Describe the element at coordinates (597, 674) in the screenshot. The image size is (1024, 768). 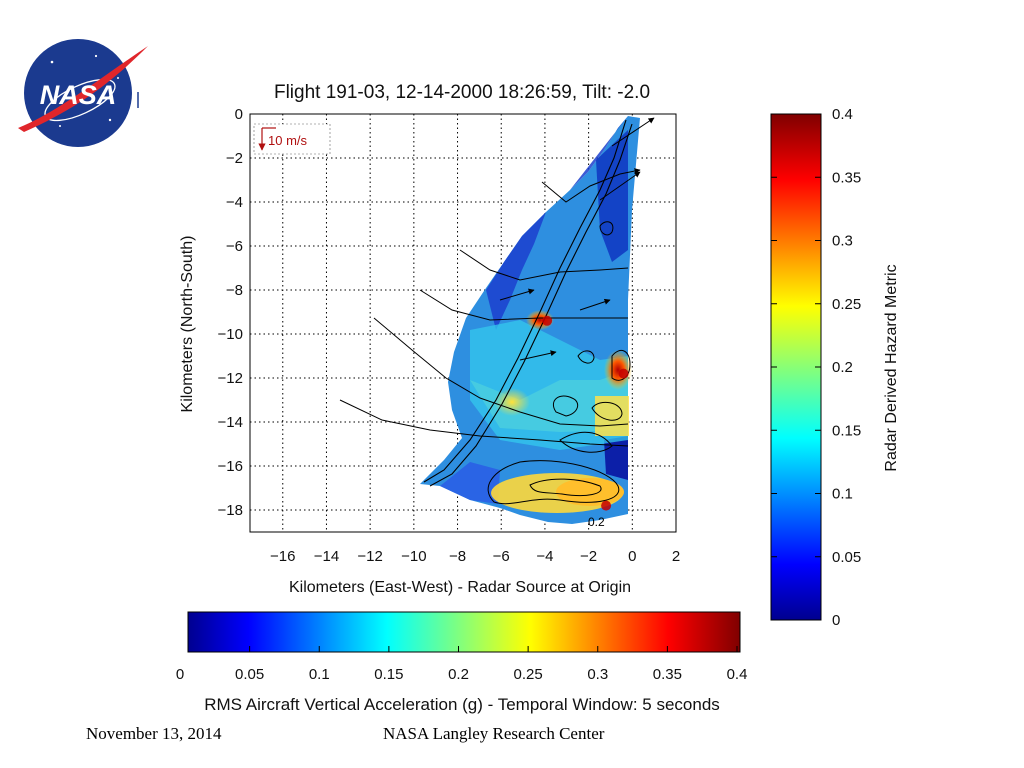
I see `acceleration-colorbar-tick-label: 0.3` at that location.